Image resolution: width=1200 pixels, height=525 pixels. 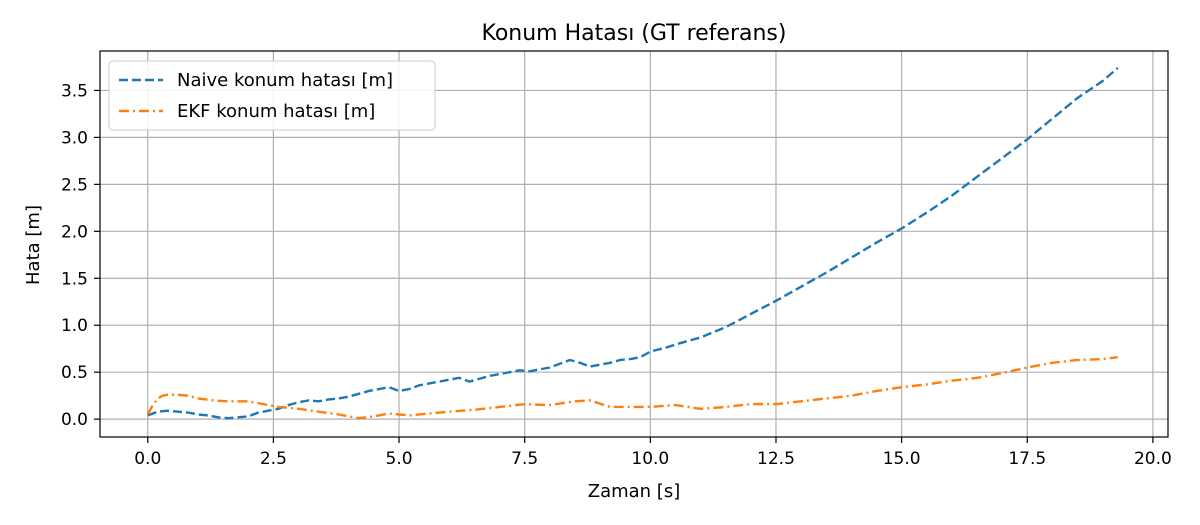 What do you see at coordinates (285, 80) in the screenshot?
I see `legend-label-naive: Naive konum hatası [m]` at bounding box center [285, 80].